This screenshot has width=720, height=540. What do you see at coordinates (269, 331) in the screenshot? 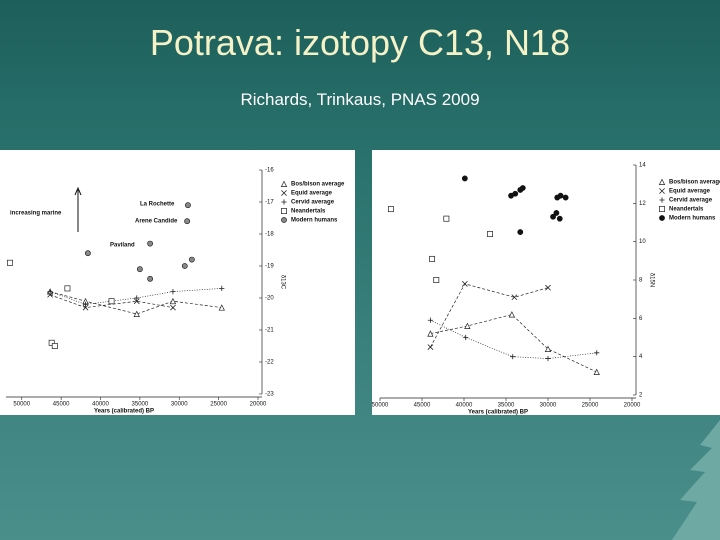
I see `y-tick-label: -21` at bounding box center [269, 331].